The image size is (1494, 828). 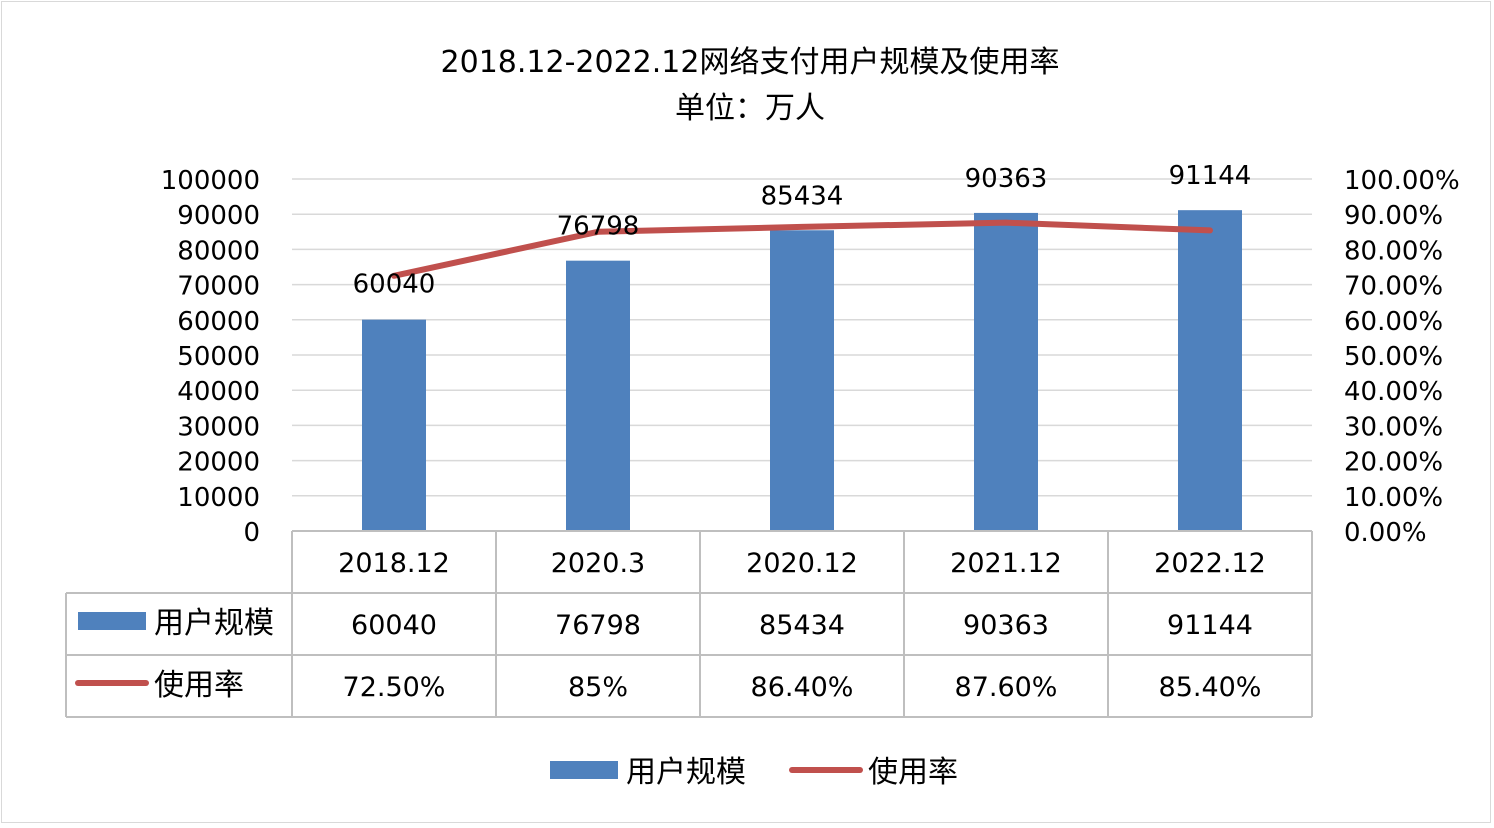 What do you see at coordinates (218, 251) in the screenshot?
I see `left-tick-label: 80000` at bounding box center [218, 251].